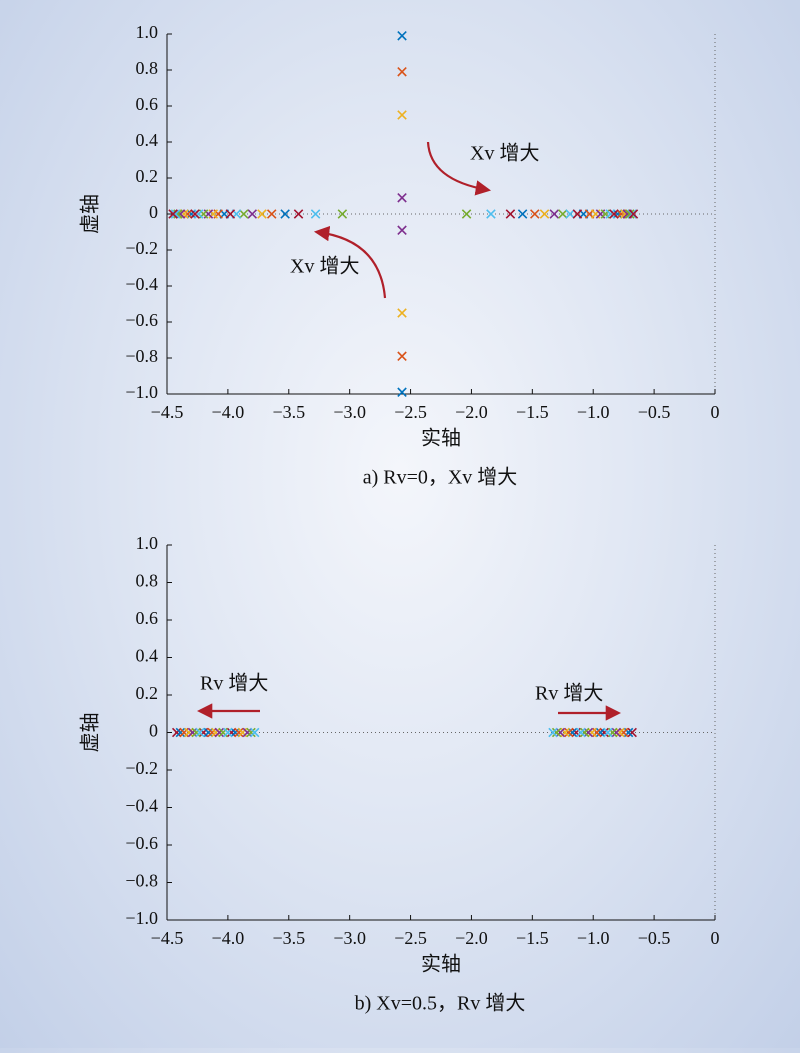 The image size is (800, 1053). What do you see at coordinates (141, 768) in the screenshot?
I see `y-tick-label: −0.2` at bounding box center [141, 768].